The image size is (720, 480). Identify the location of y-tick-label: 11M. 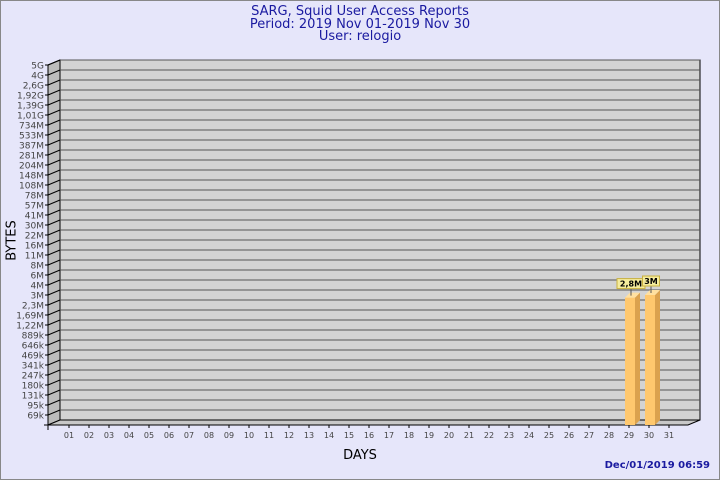
(34, 257).